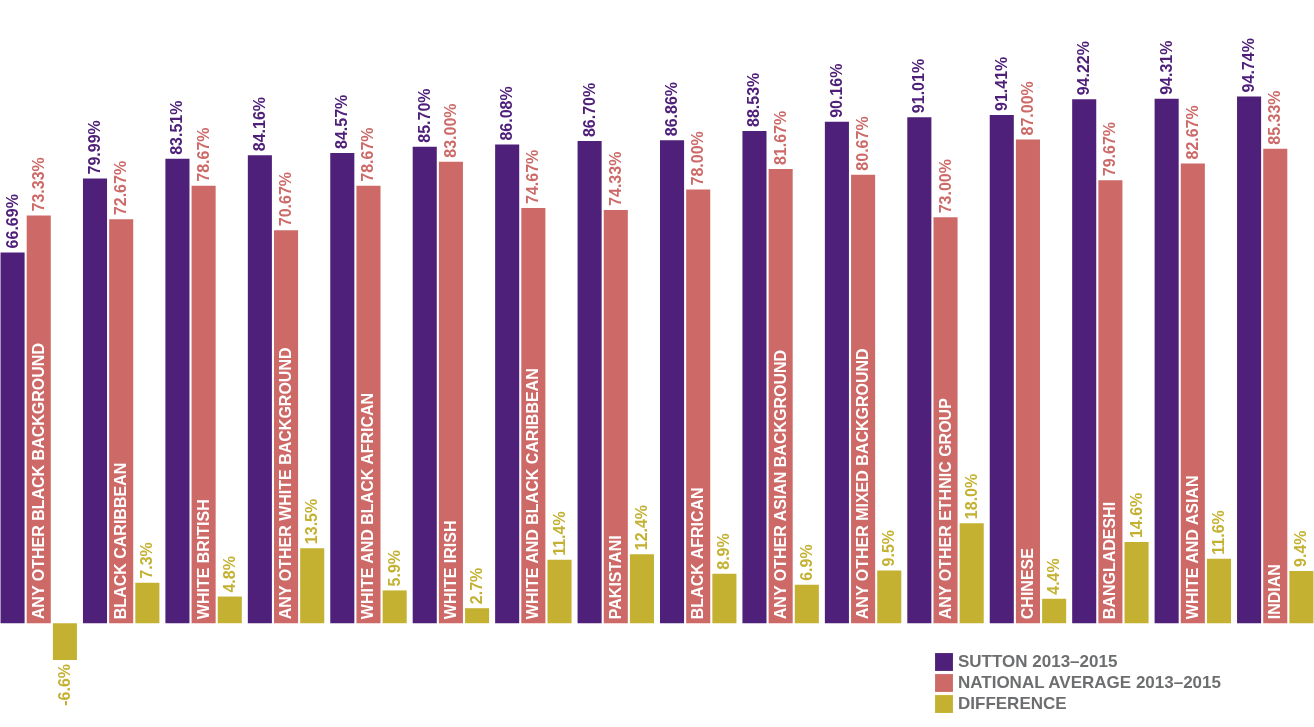 The image size is (1314, 727). What do you see at coordinates (1012, 703) in the screenshot?
I see `legend-label: DIFFERENCE` at bounding box center [1012, 703].